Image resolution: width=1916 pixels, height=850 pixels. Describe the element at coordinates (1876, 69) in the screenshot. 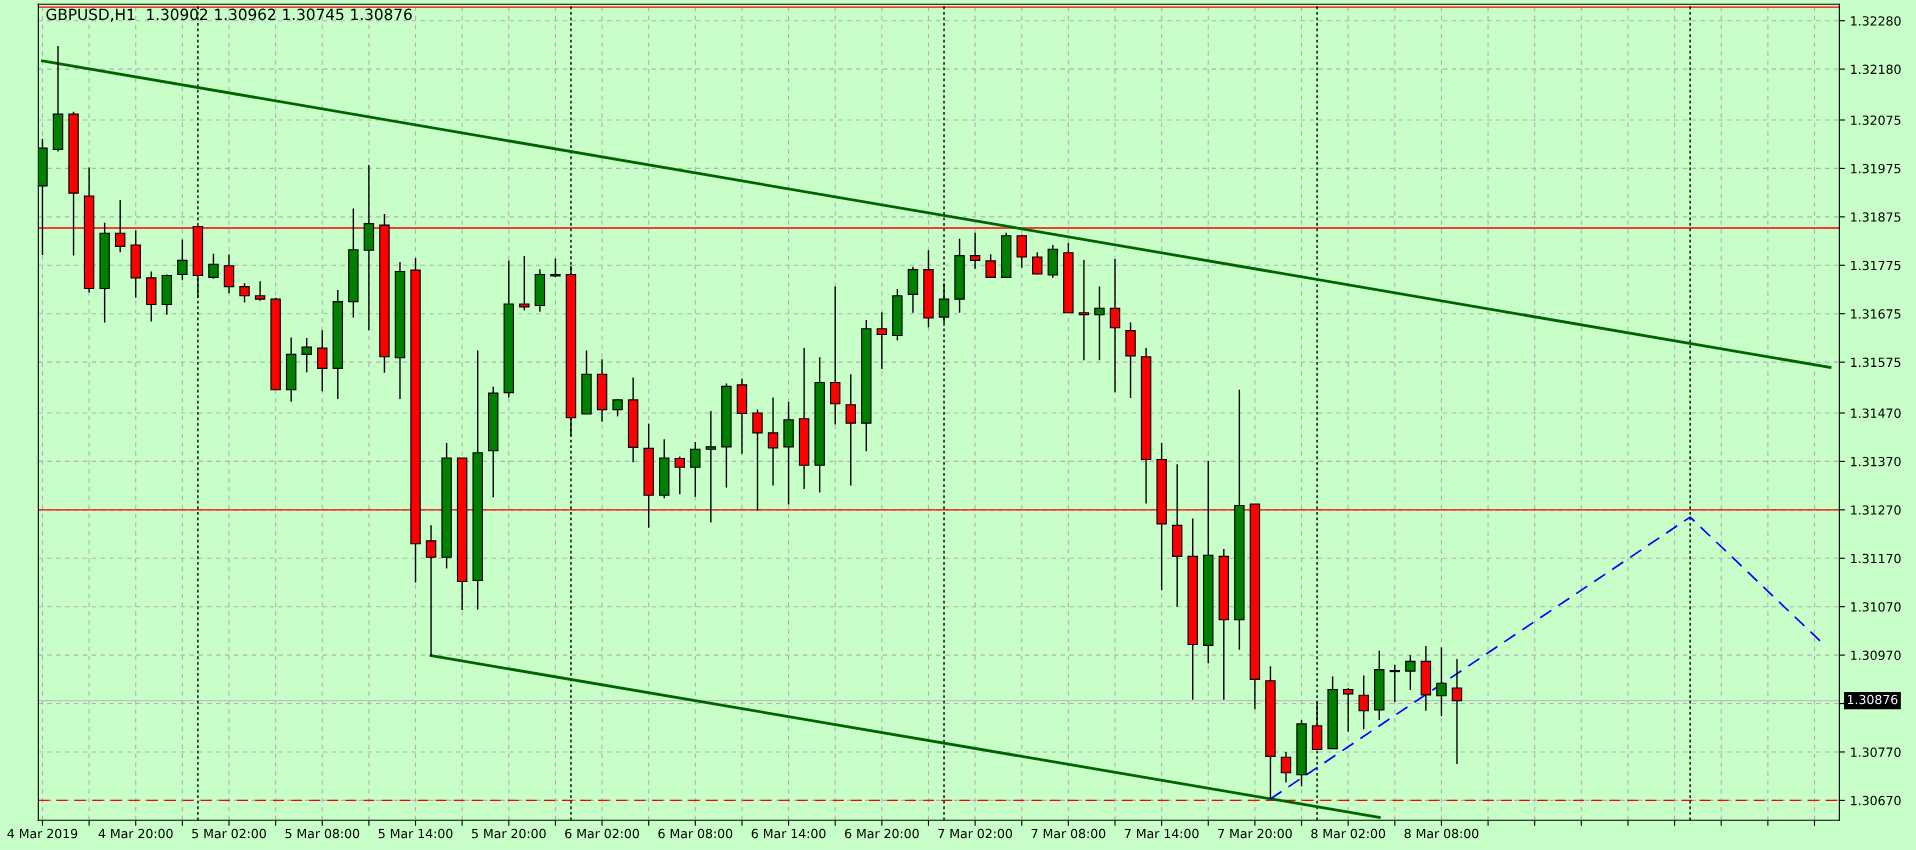

I see `y-tick-label: 1.32180` at that location.